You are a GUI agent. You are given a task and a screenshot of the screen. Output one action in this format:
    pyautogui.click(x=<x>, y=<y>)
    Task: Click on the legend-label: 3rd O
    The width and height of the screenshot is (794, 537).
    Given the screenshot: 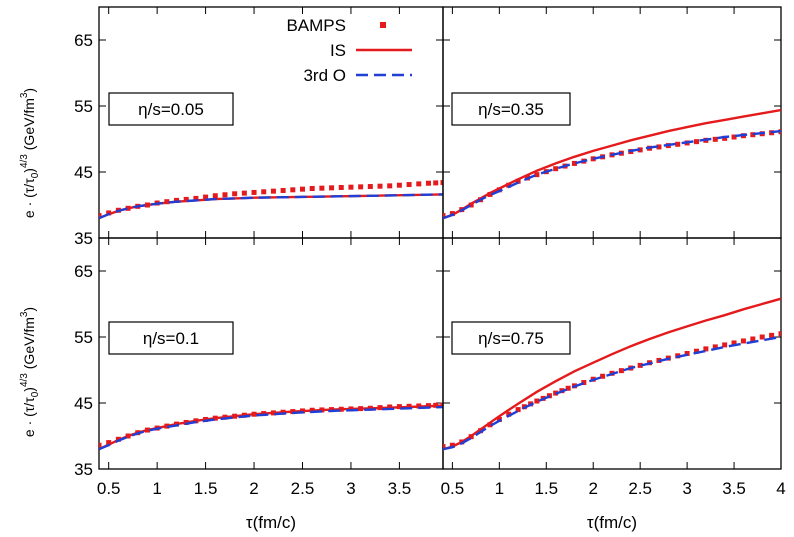 What is the action you would take?
    pyautogui.click(x=324, y=75)
    